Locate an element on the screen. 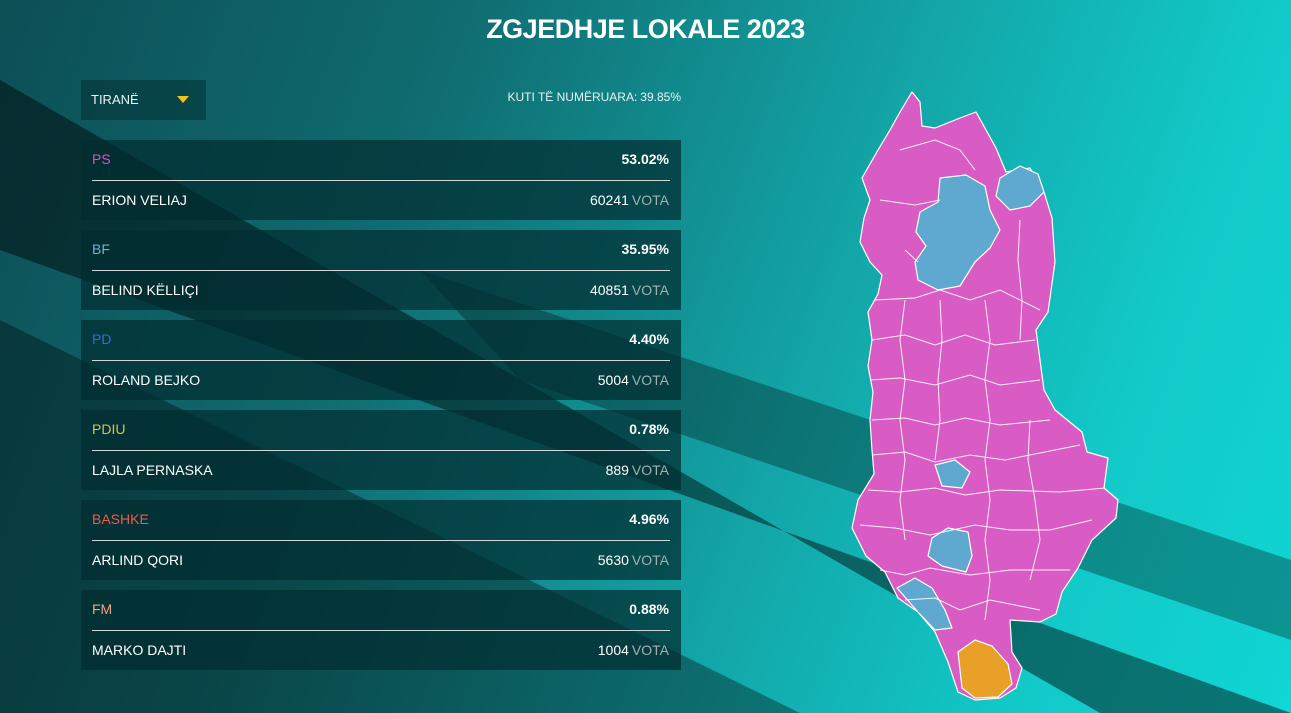 The height and width of the screenshot is (713, 1291). map-region-bf-central is located at coordinates (952, 474).